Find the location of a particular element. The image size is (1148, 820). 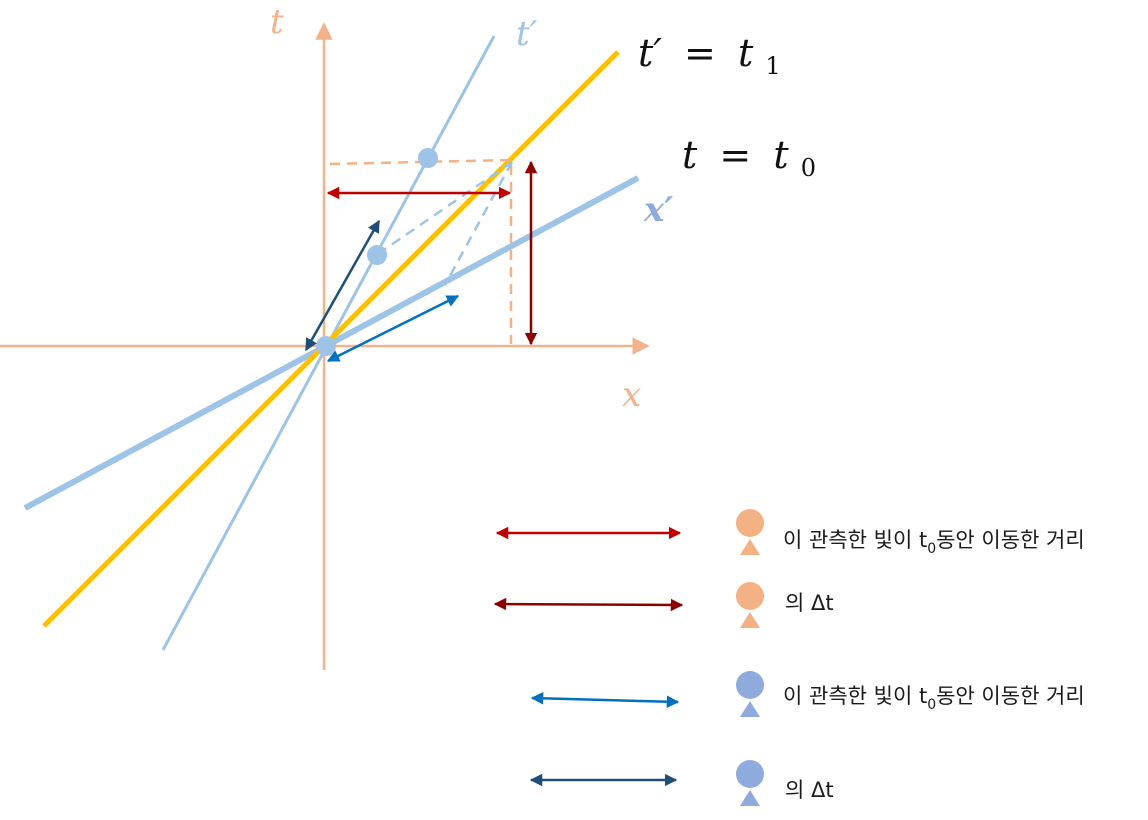

x-axis-label: x is located at coordinates (631, 395).